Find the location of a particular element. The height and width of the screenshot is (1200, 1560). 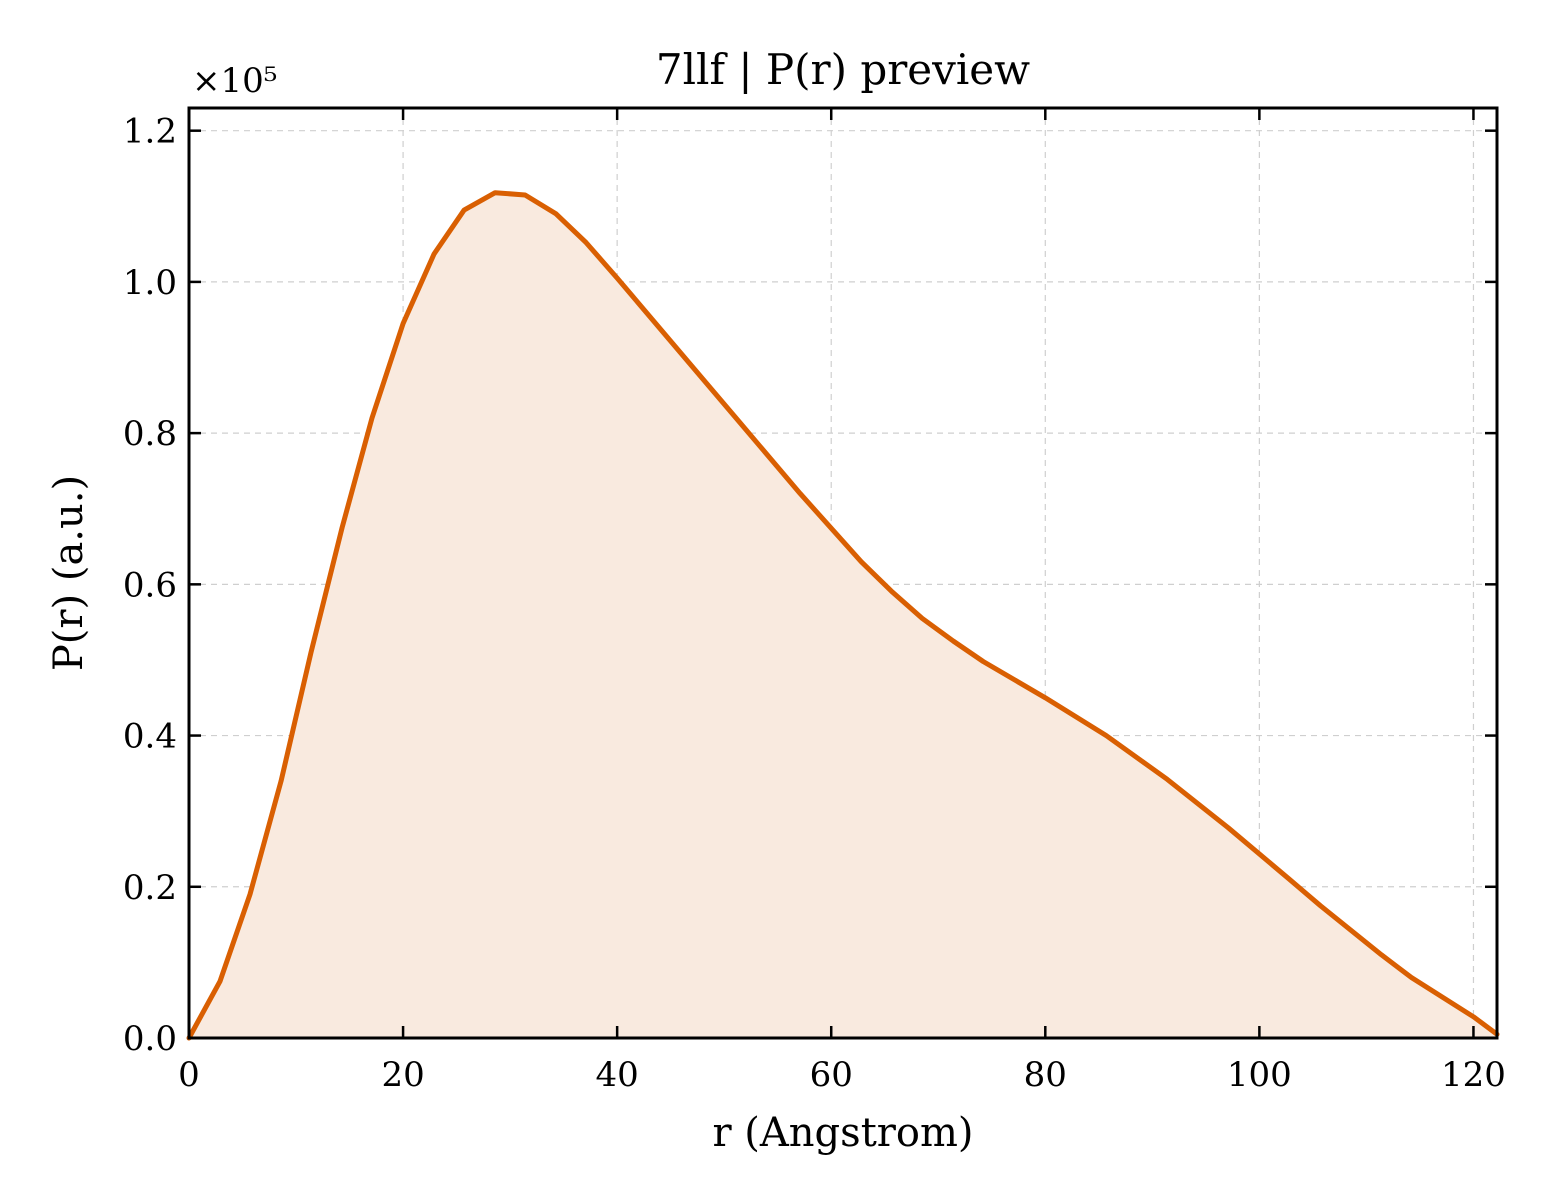

x-tick-label: 120 is located at coordinates (1473, 1075).